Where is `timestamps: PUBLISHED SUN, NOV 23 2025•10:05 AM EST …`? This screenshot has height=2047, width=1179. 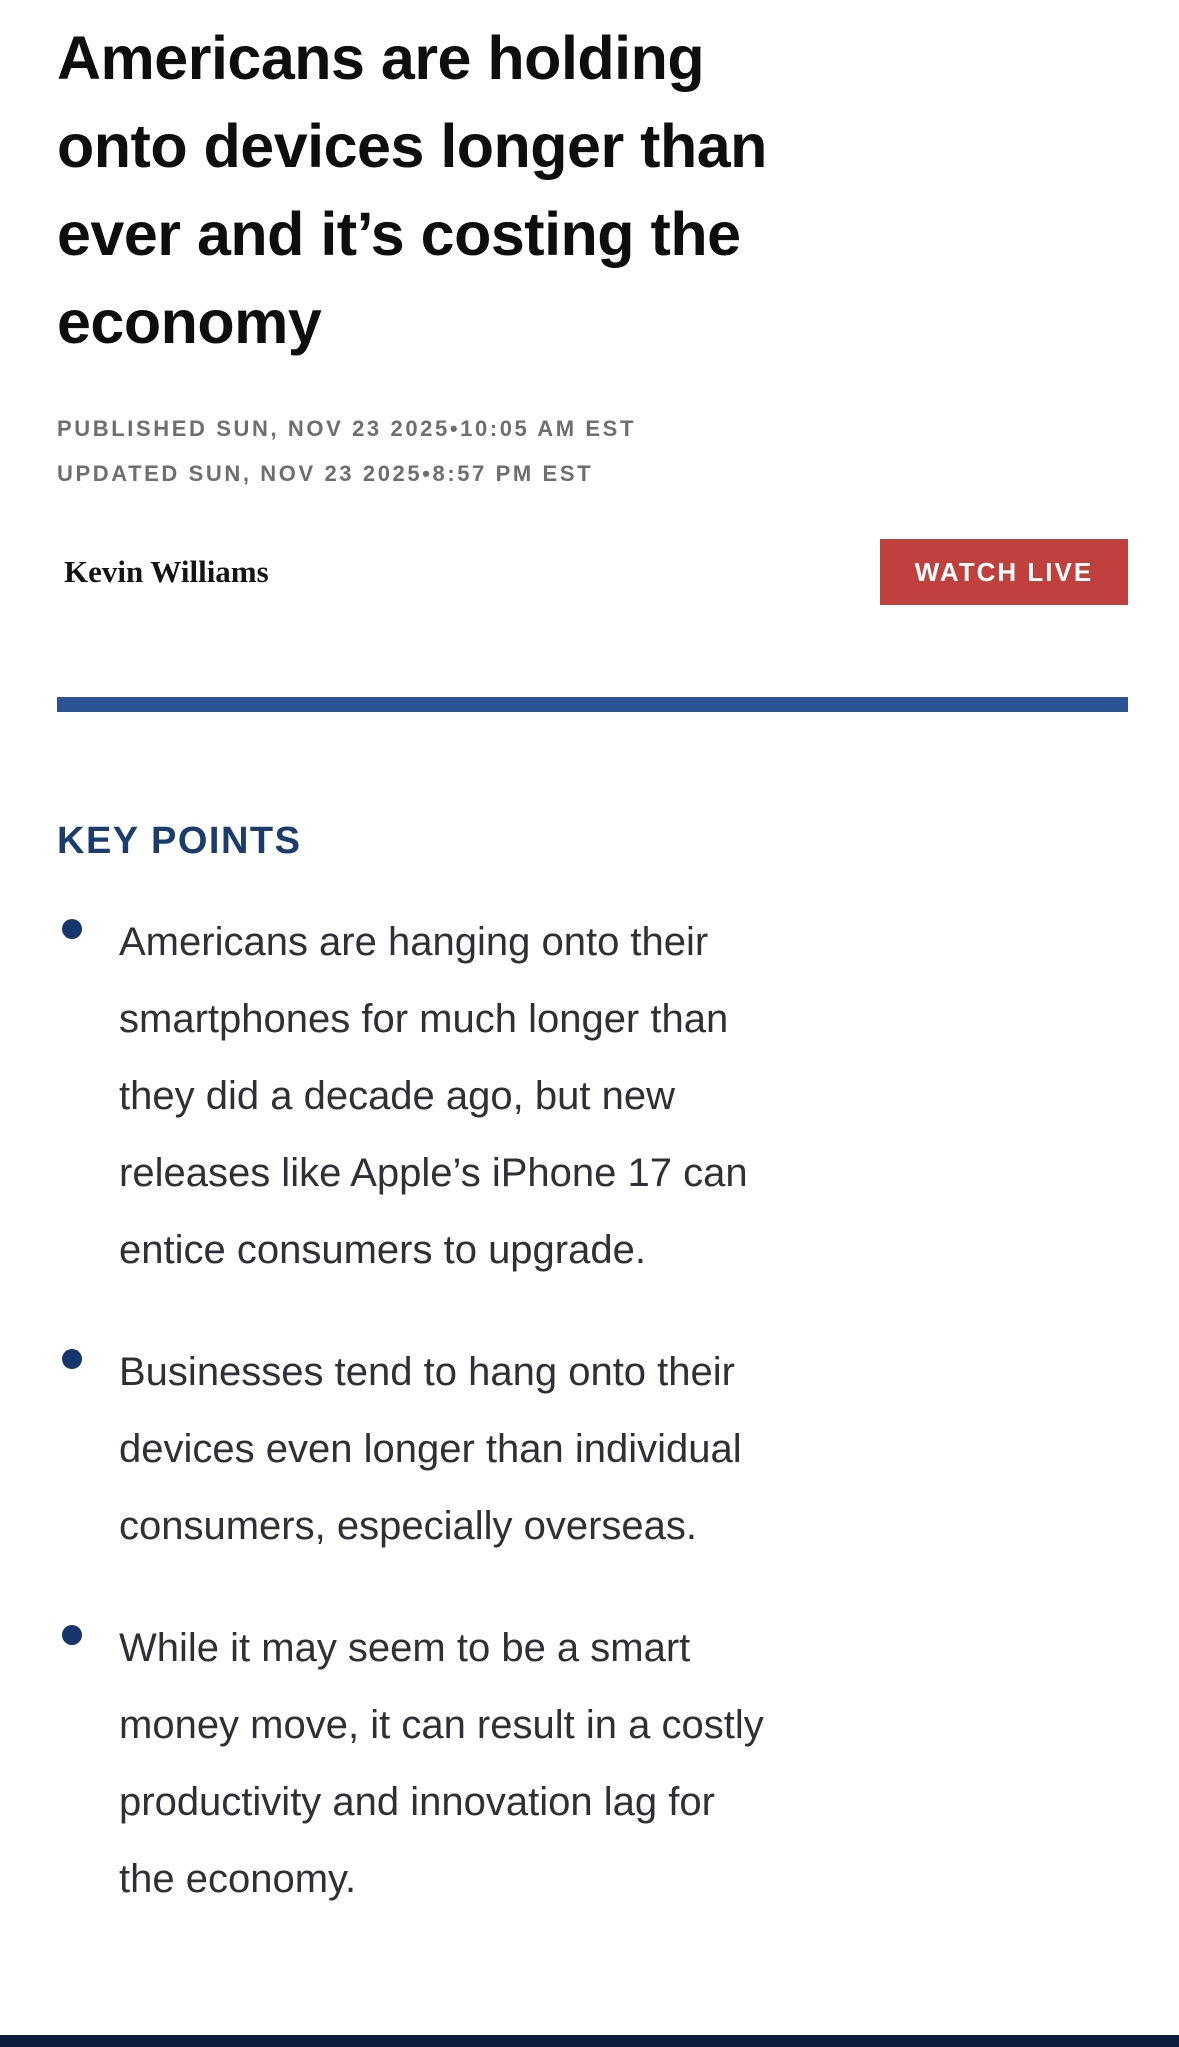 timestamps: PUBLISHED SUN, NOV 23 2025•10:05 AM EST … is located at coordinates (592, 451).